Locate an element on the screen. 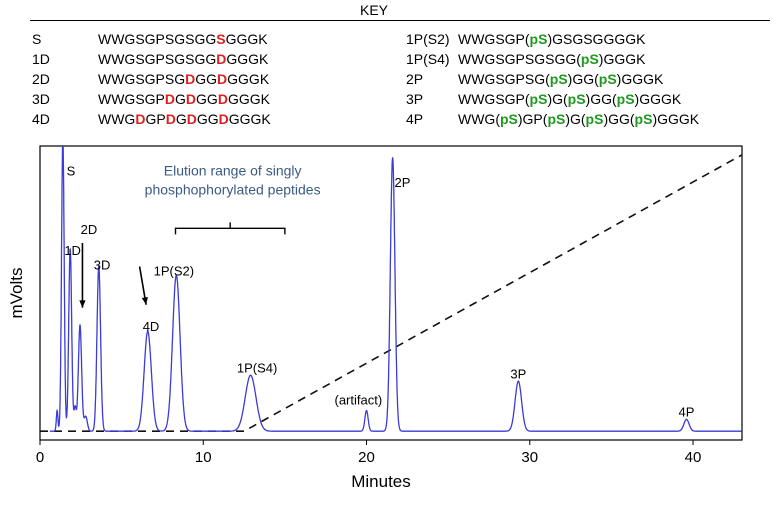 This screenshot has height=510, width=783. key-peptide-label: 1P(S2) is located at coordinates (428, 39).